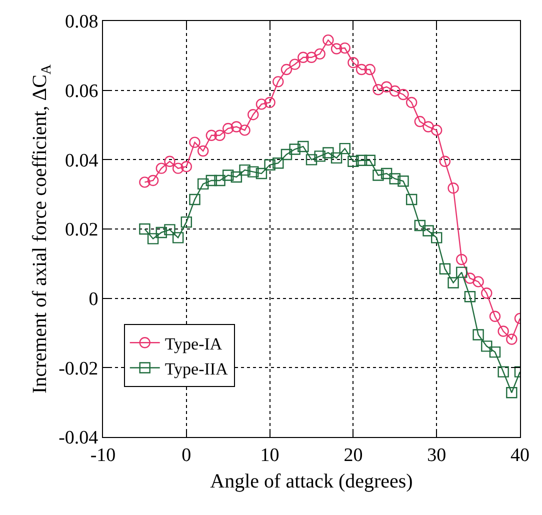 Image resolution: width=542 pixels, height=515 pixels. Describe the element at coordinates (270, 455) in the screenshot. I see `x-tick-label: 10` at that location.